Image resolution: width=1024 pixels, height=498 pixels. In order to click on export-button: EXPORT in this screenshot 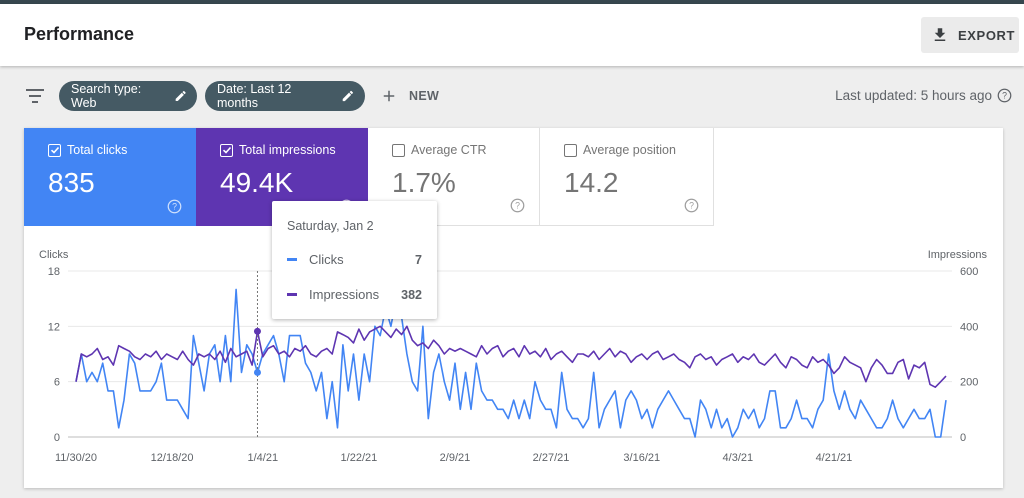, I will do `click(970, 35)`.